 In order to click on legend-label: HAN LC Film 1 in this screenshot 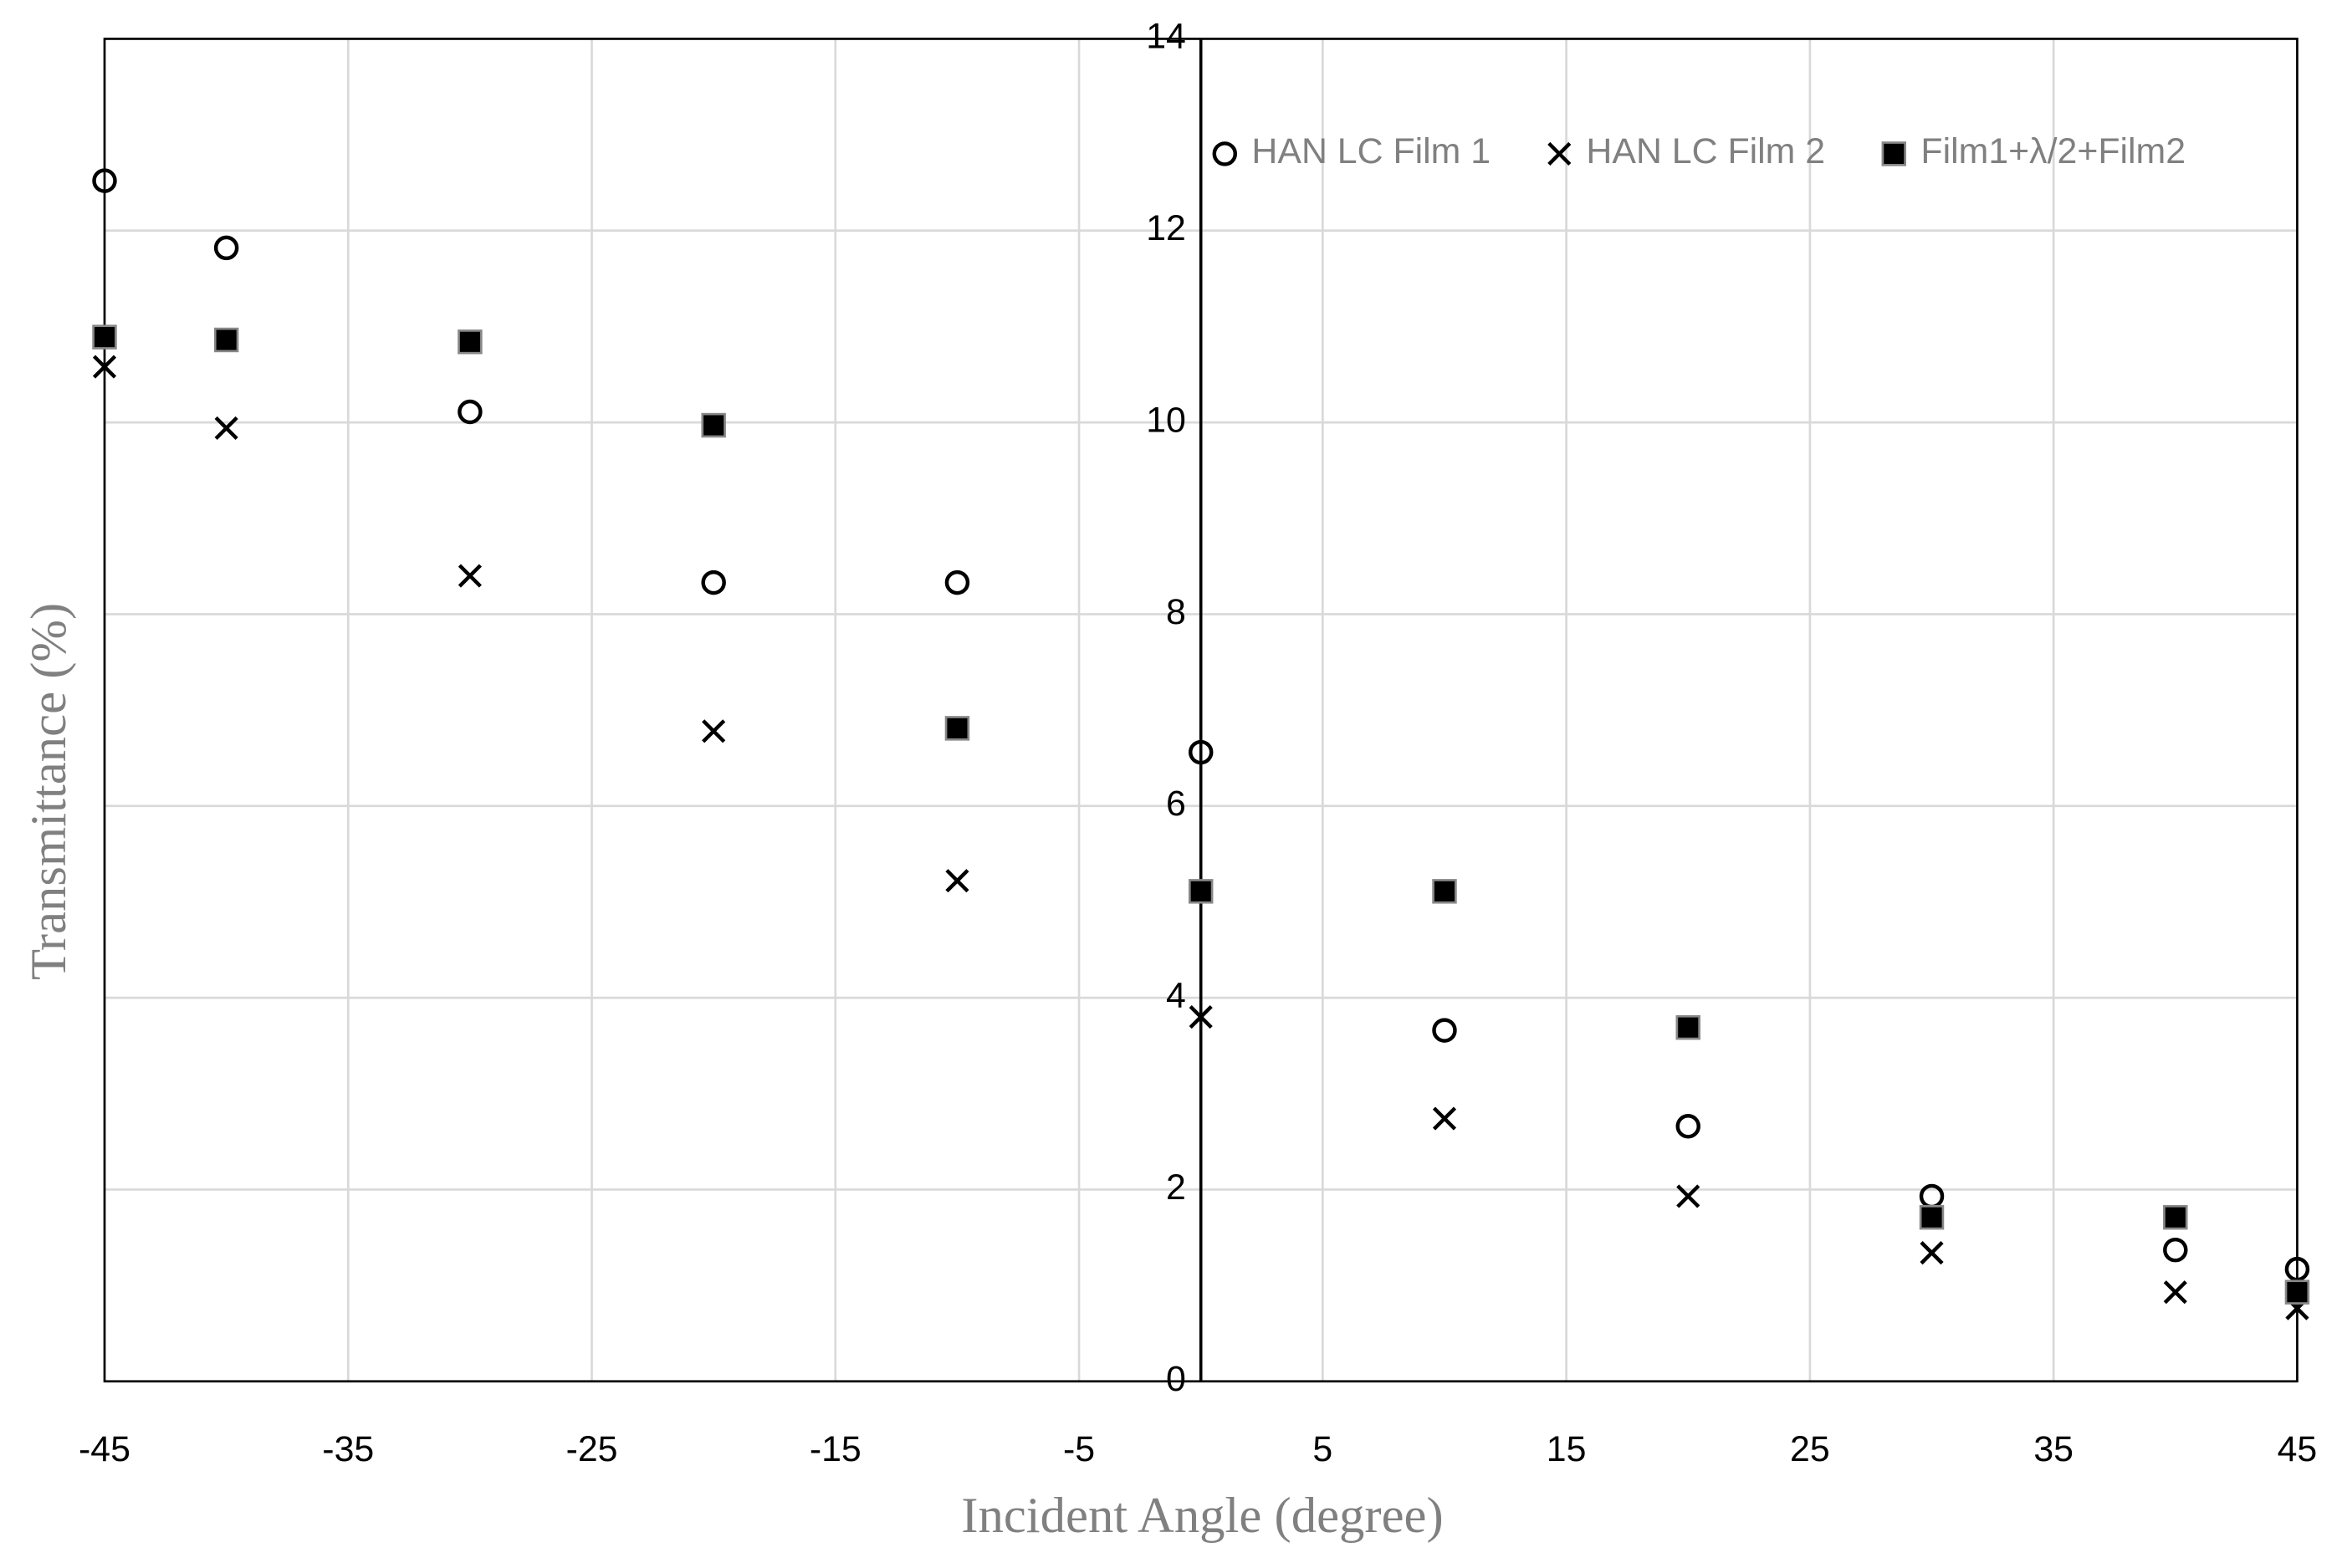, I will do `click(1371, 151)`.